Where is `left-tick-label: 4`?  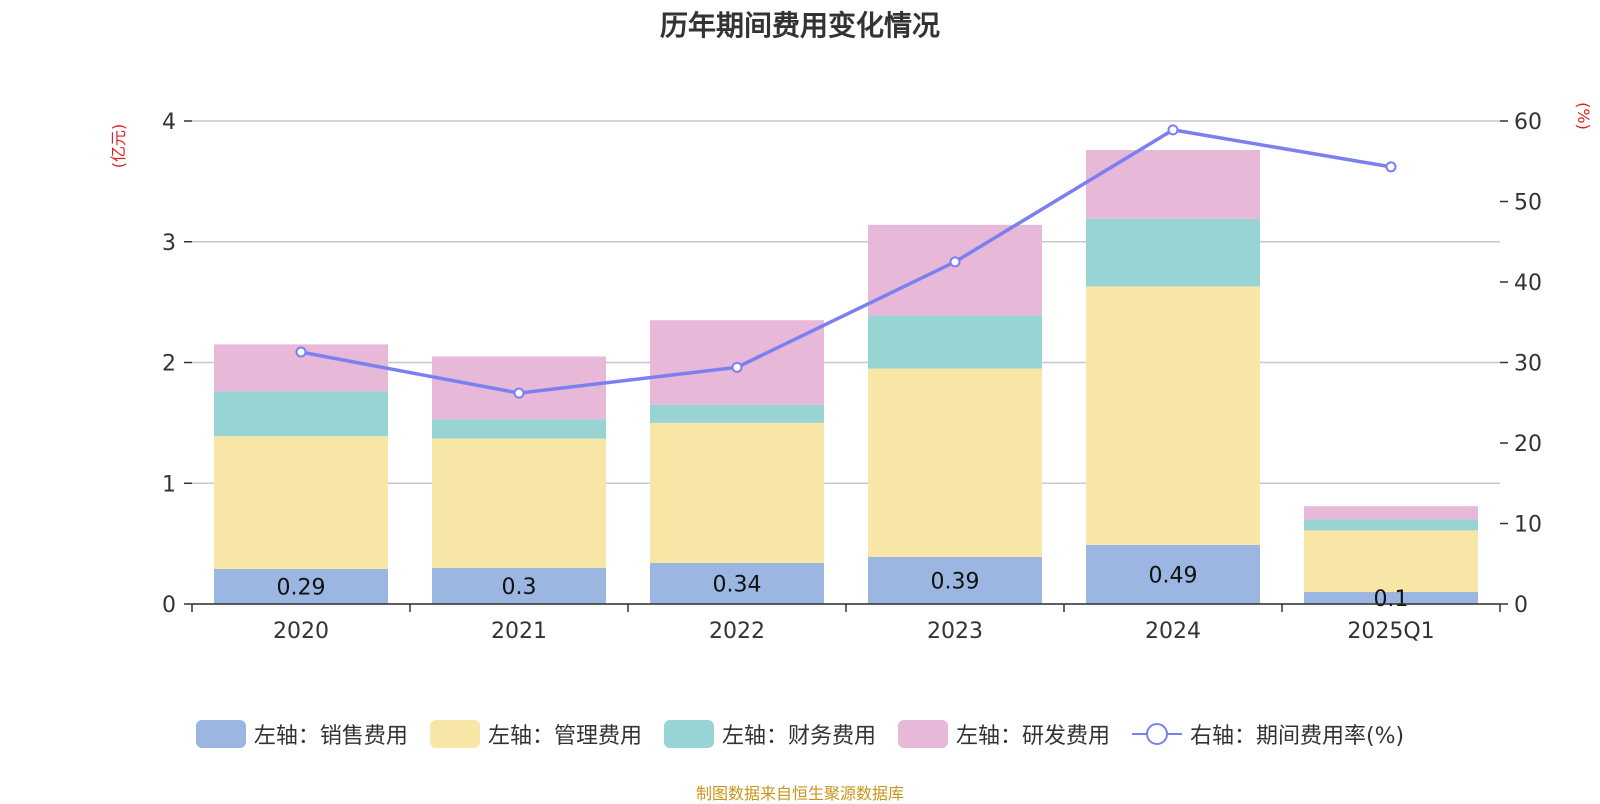
left-tick-label: 4 is located at coordinates (169, 122).